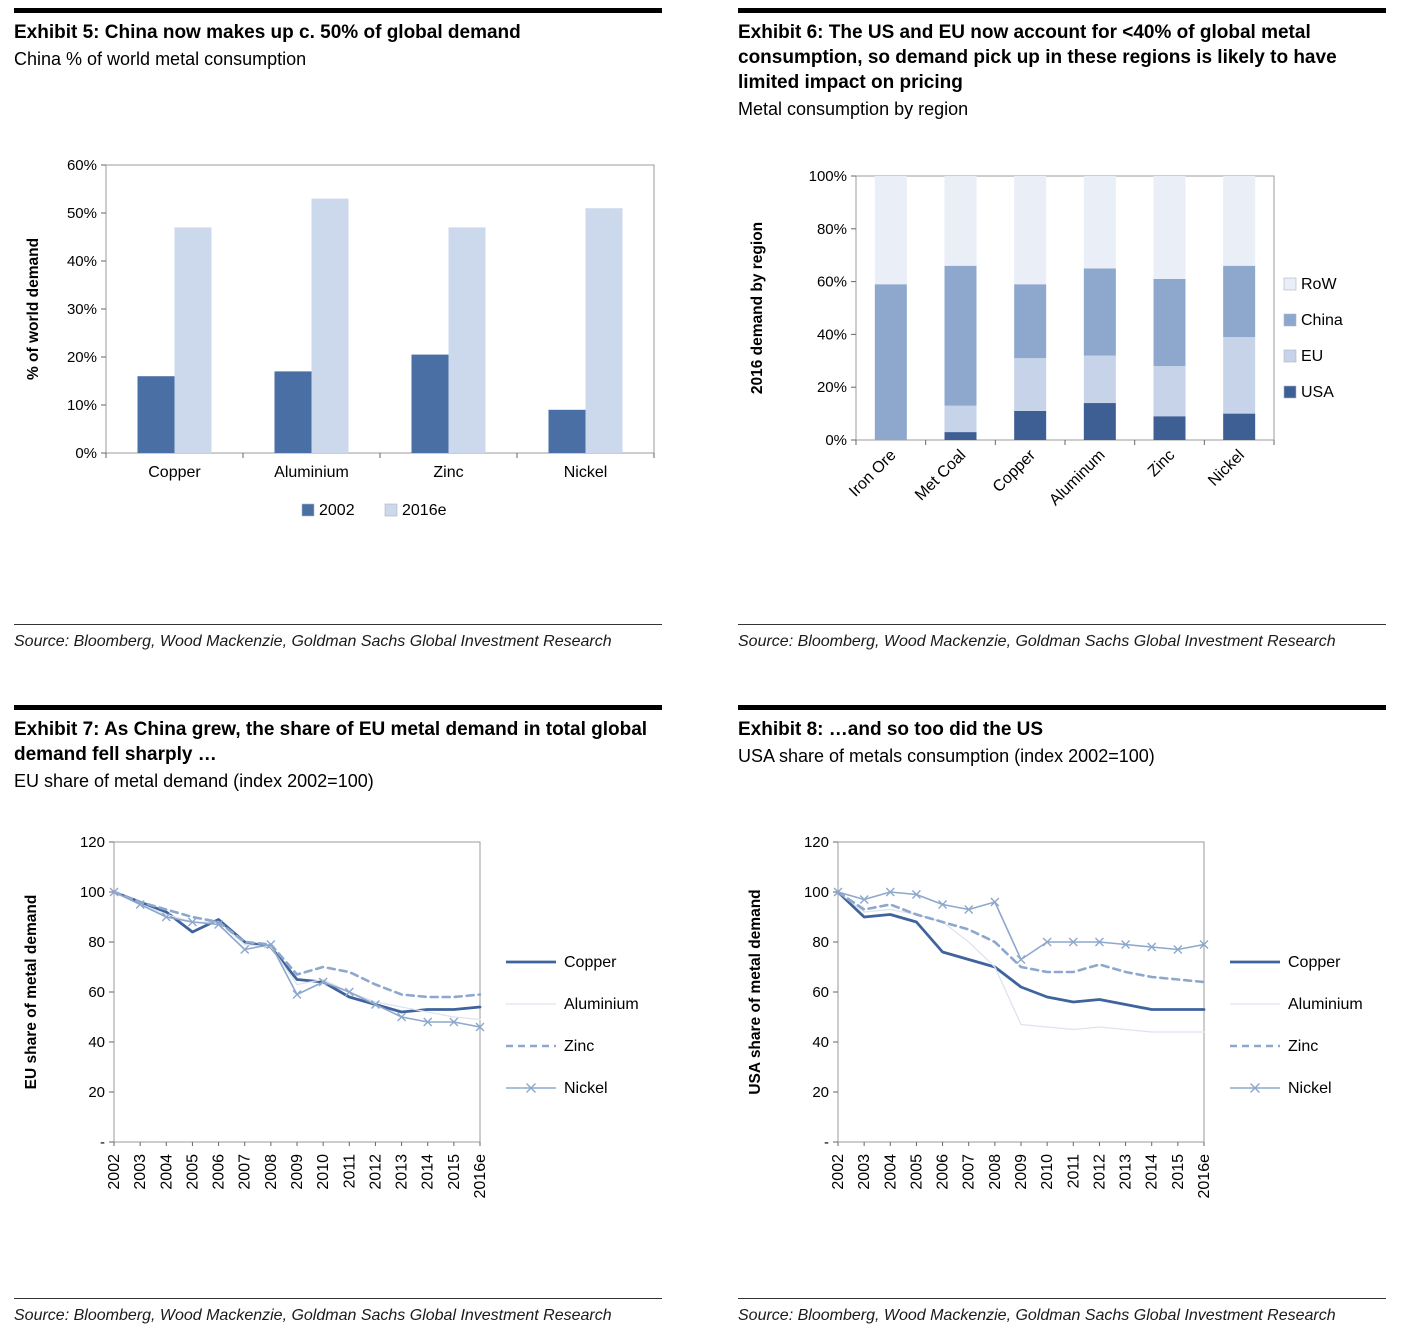  I want to click on svg-text: 2013, so click(402, 1171).